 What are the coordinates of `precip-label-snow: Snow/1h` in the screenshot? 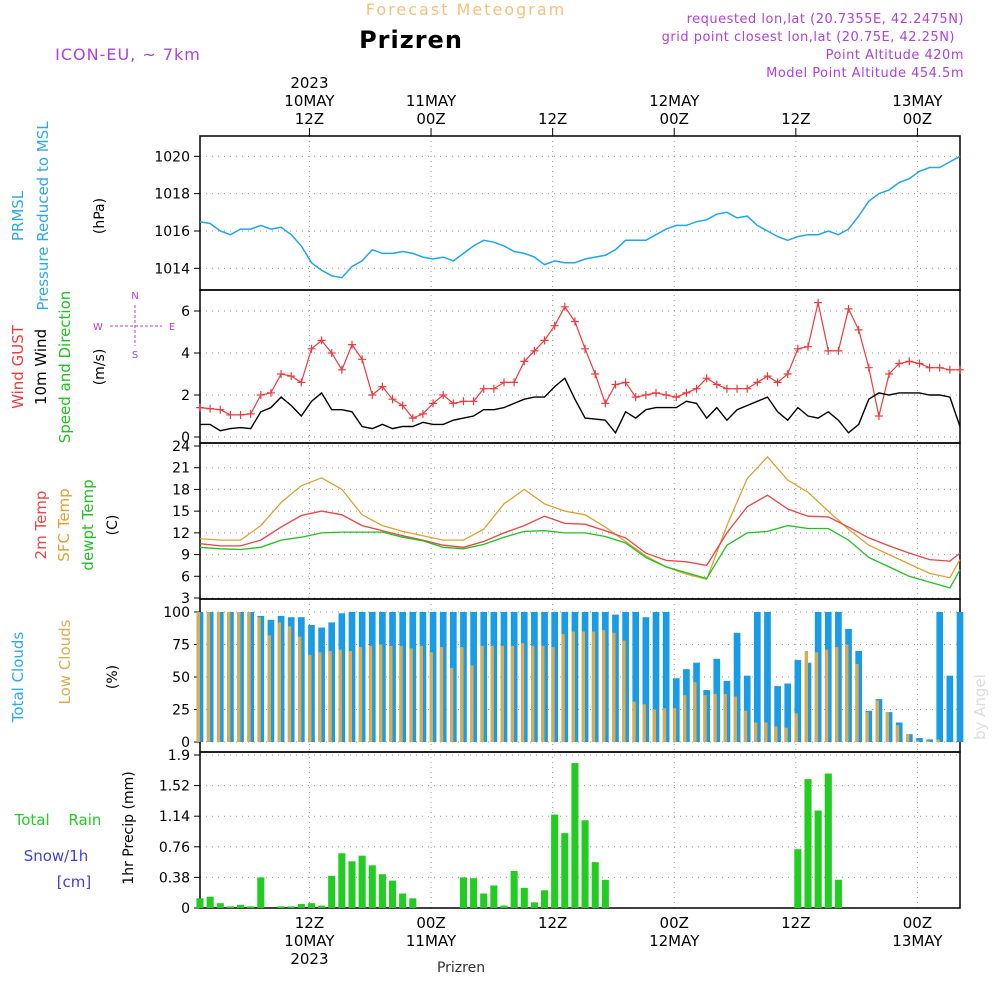 It's located at (56, 856).